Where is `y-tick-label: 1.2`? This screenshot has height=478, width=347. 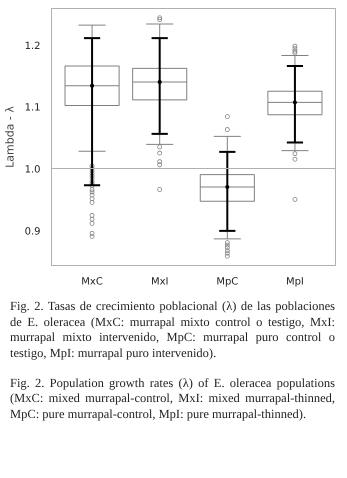
y-tick-label: 1.2 is located at coordinates (32, 46).